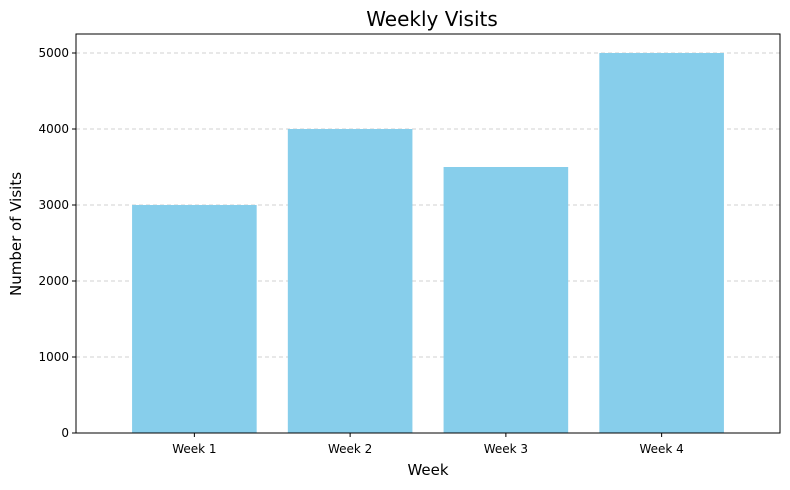 Image resolution: width=790 pixels, height=490 pixels. I want to click on y-tick-label: 3000, so click(53, 205).